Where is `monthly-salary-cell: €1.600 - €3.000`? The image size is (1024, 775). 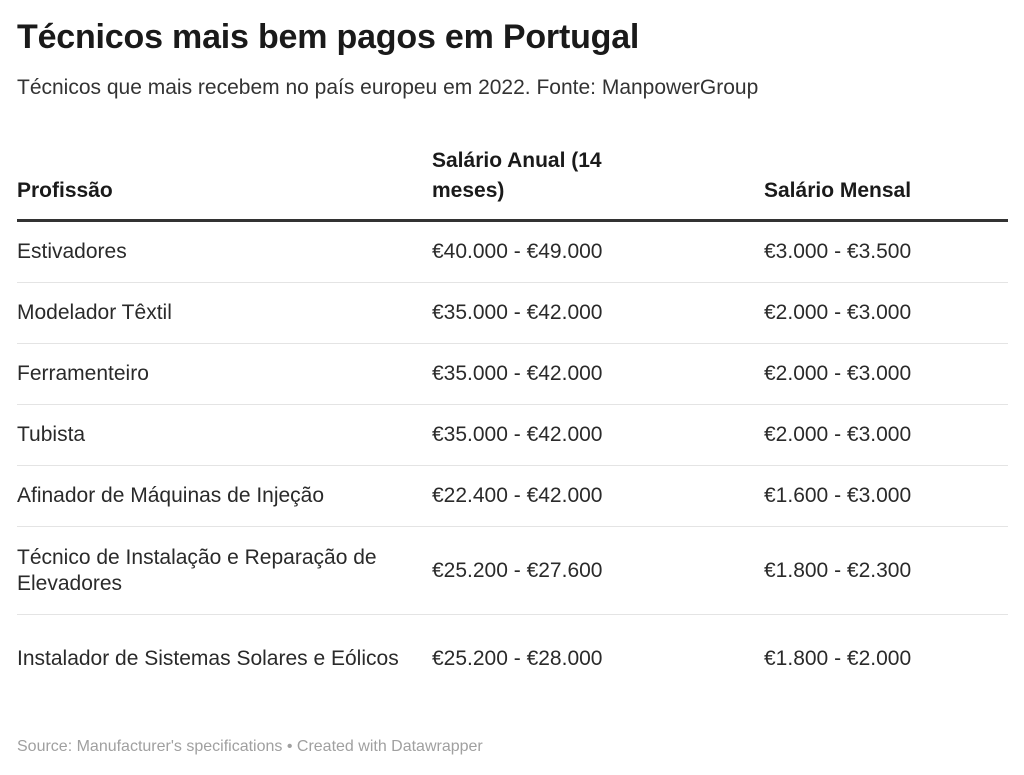 monthly-salary-cell: €1.600 - €3.000 is located at coordinates (838, 495).